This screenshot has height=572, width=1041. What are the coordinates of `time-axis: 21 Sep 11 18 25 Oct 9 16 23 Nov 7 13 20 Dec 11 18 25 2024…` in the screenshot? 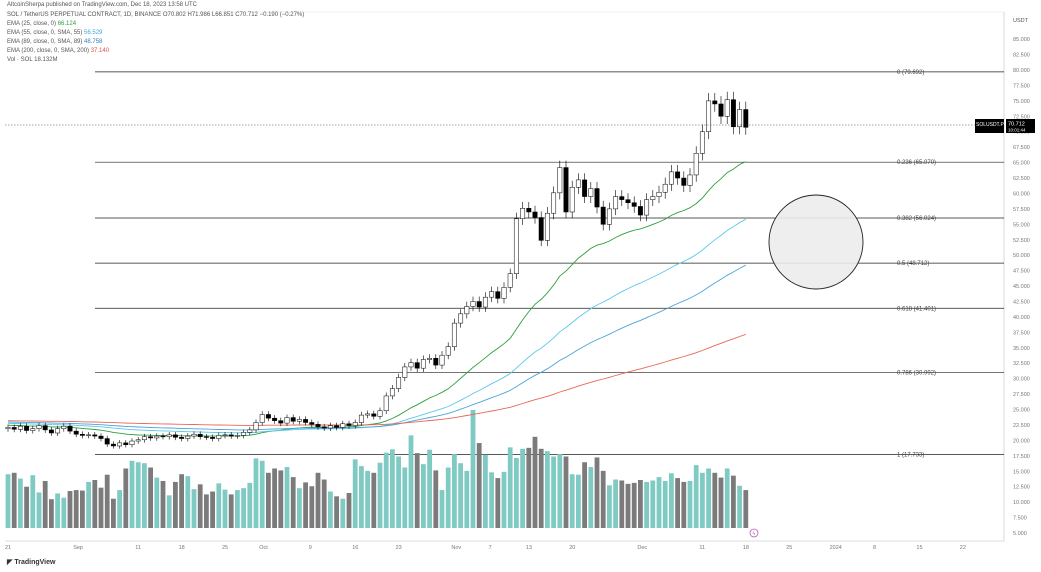 It's located at (485, 548).